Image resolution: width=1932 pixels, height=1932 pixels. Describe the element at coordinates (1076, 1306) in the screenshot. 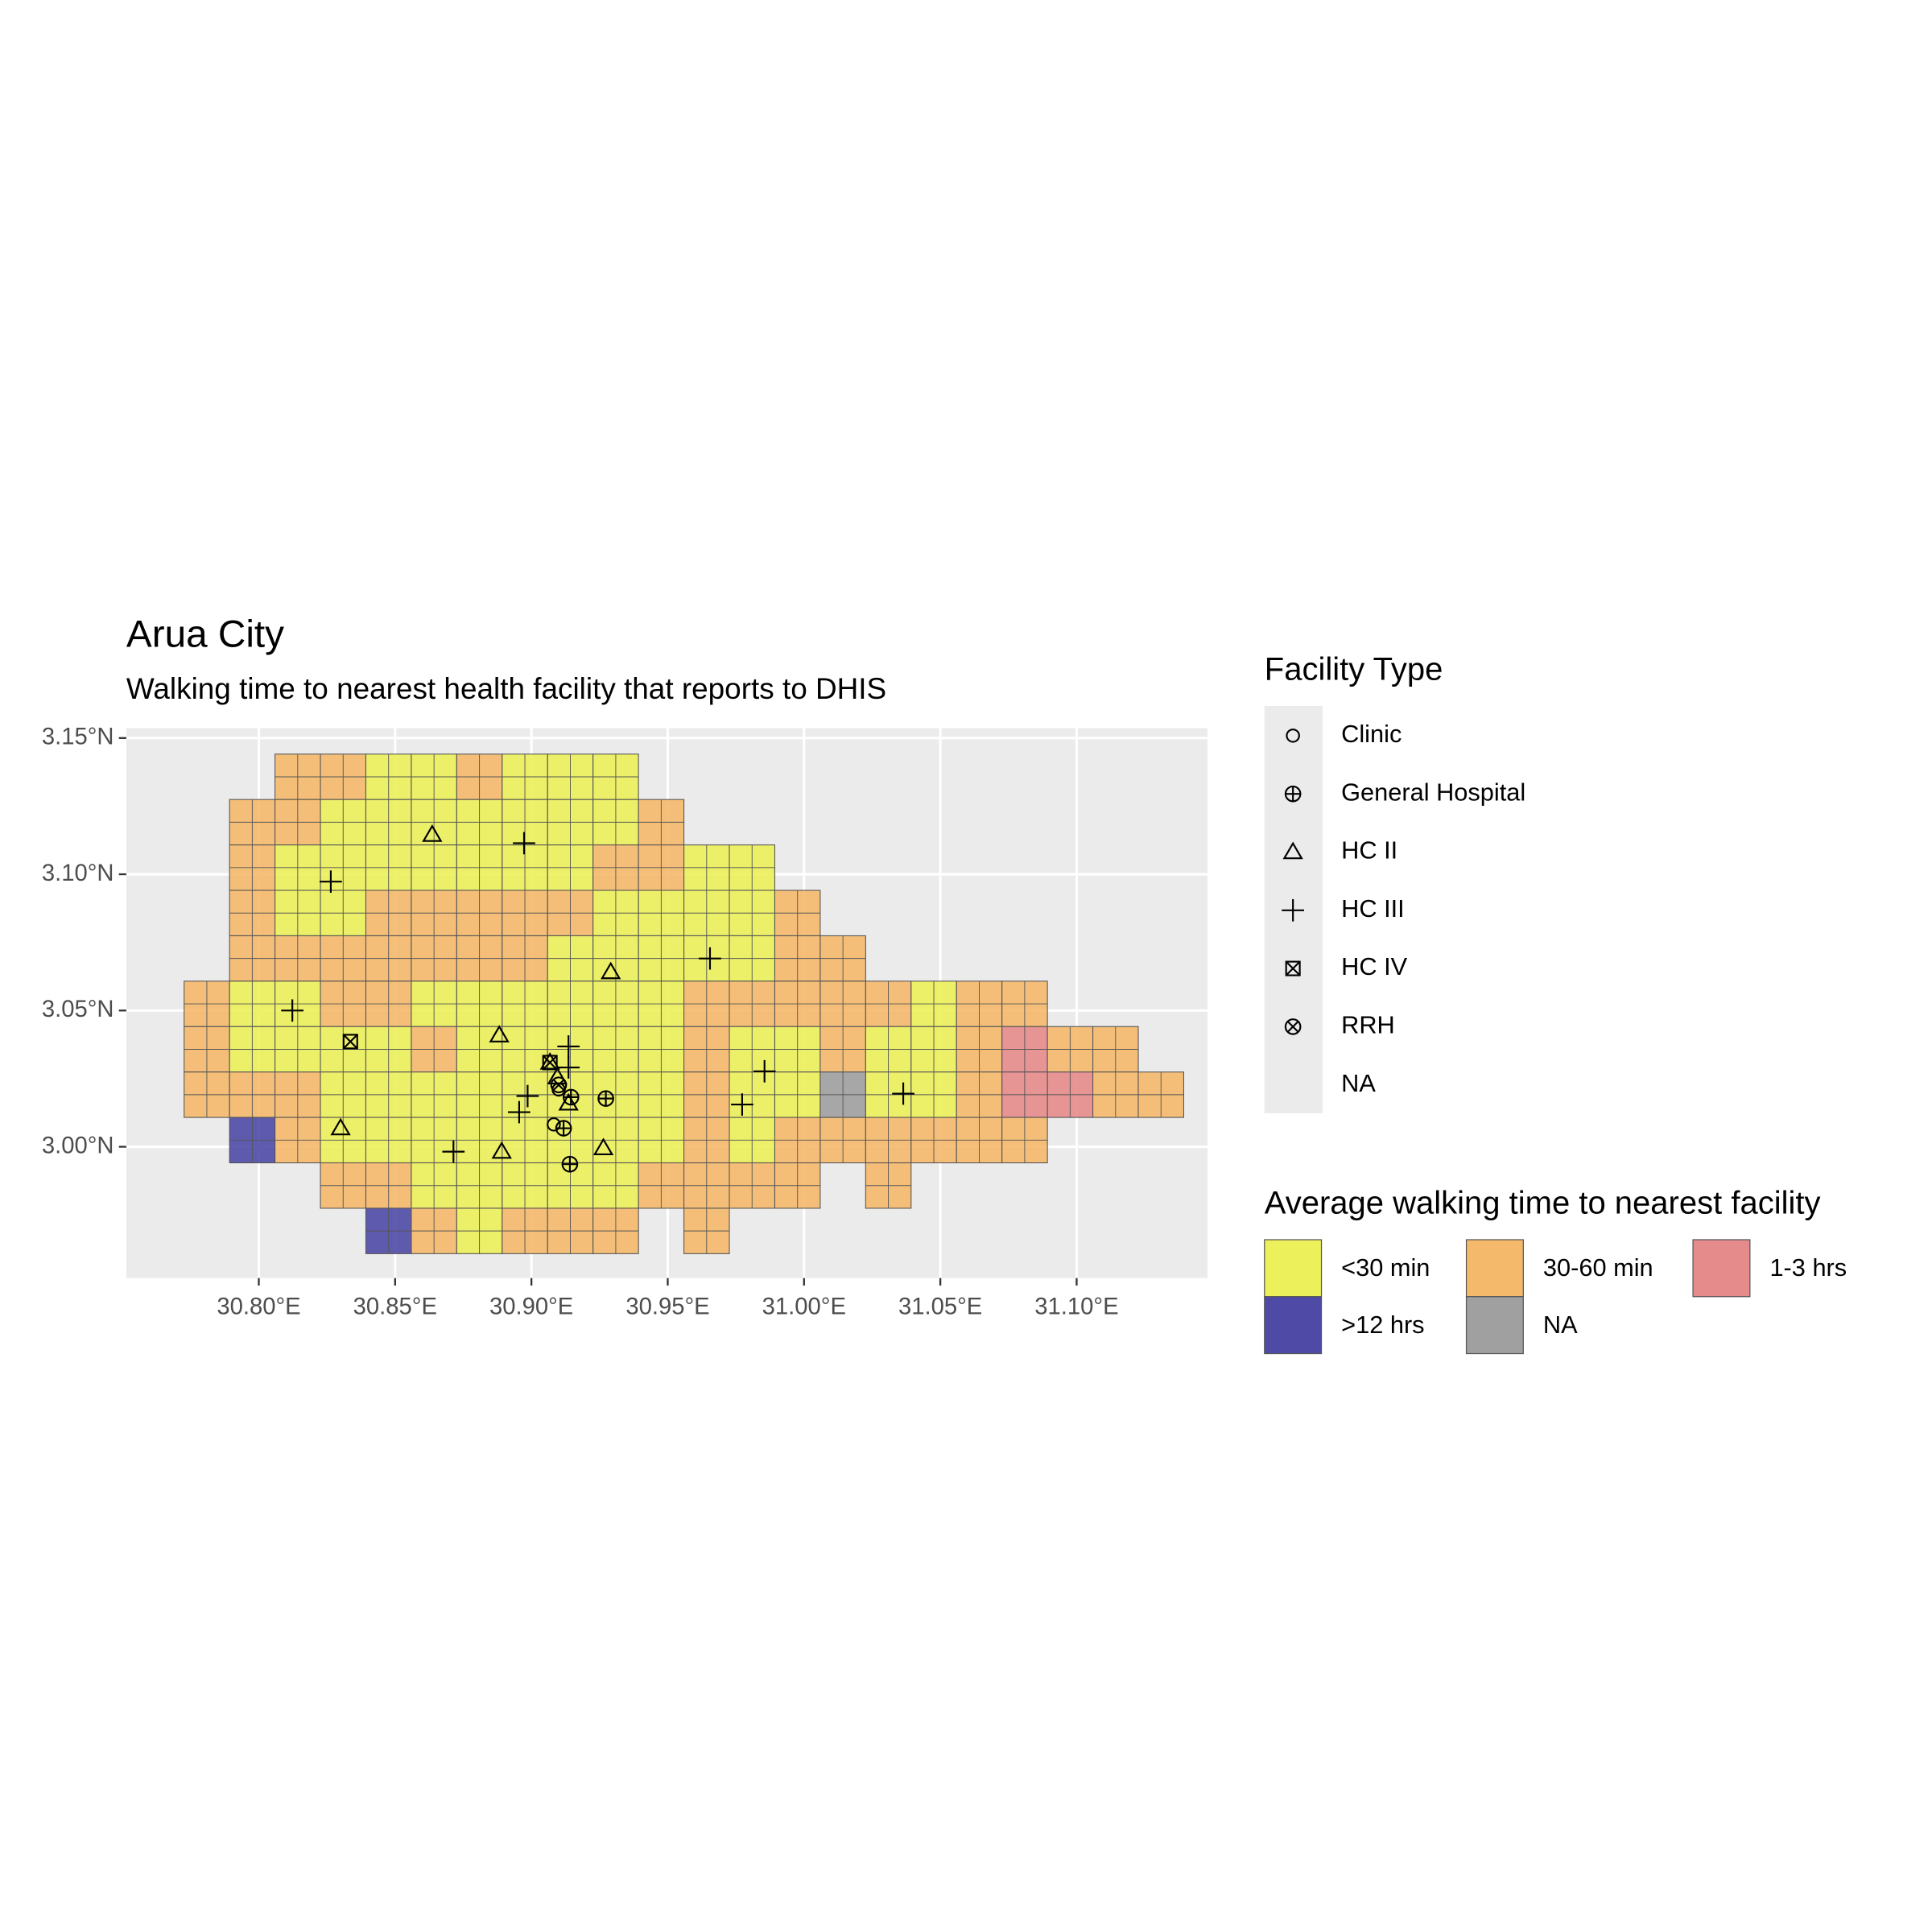

I see `x-tick-label: 31.10°E` at that location.